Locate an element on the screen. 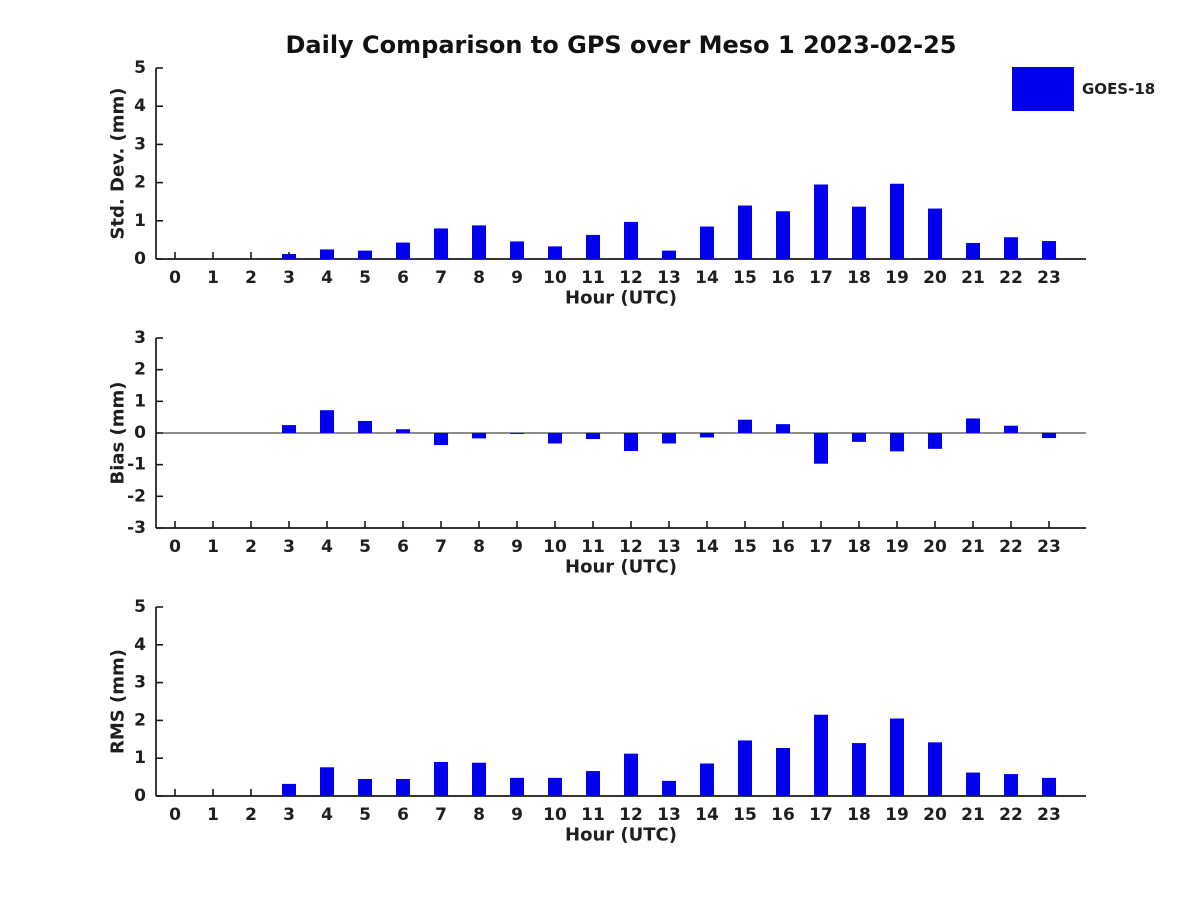 This screenshot has width=1200, height=900. y-axis-label: Bias (mm) is located at coordinates (118, 433).